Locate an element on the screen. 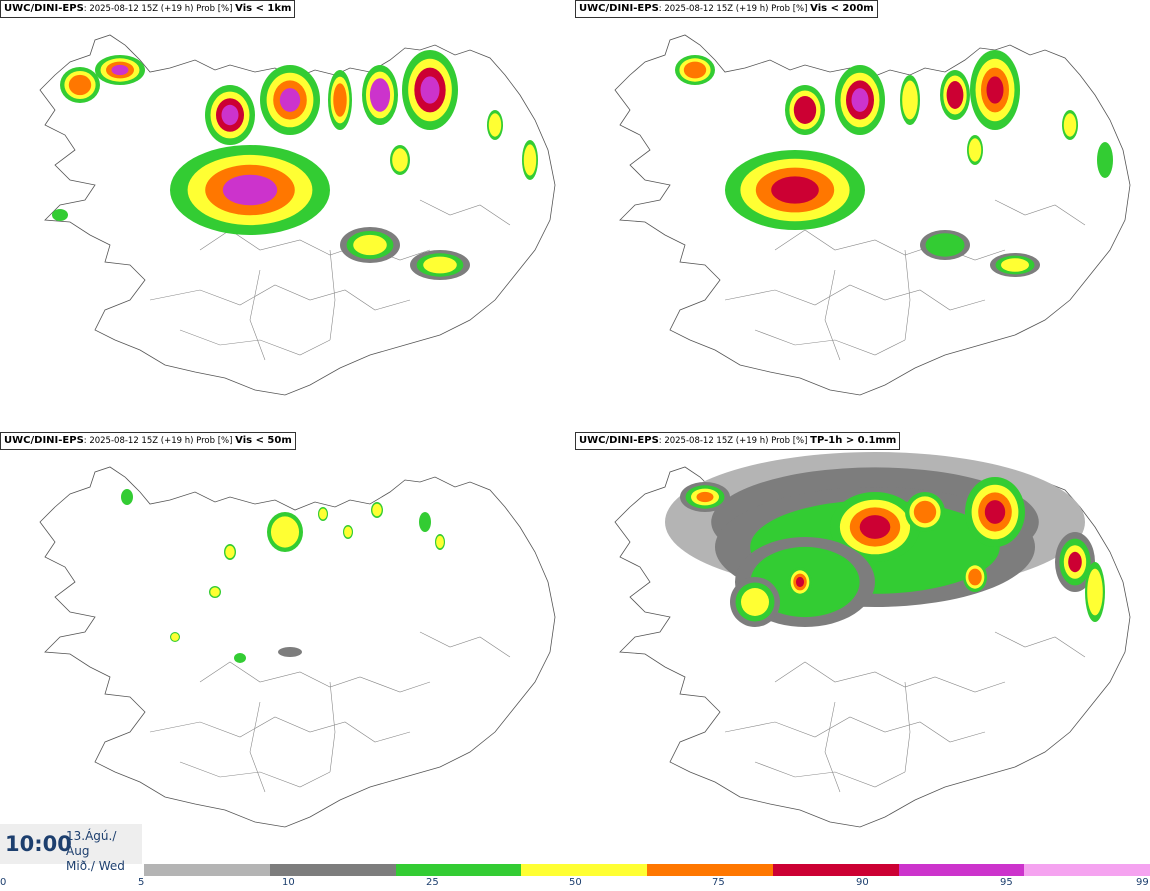 This screenshot has height=891, width=1150. date-line-1: 13.Ágú./ Aug is located at coordinates (91, 843).